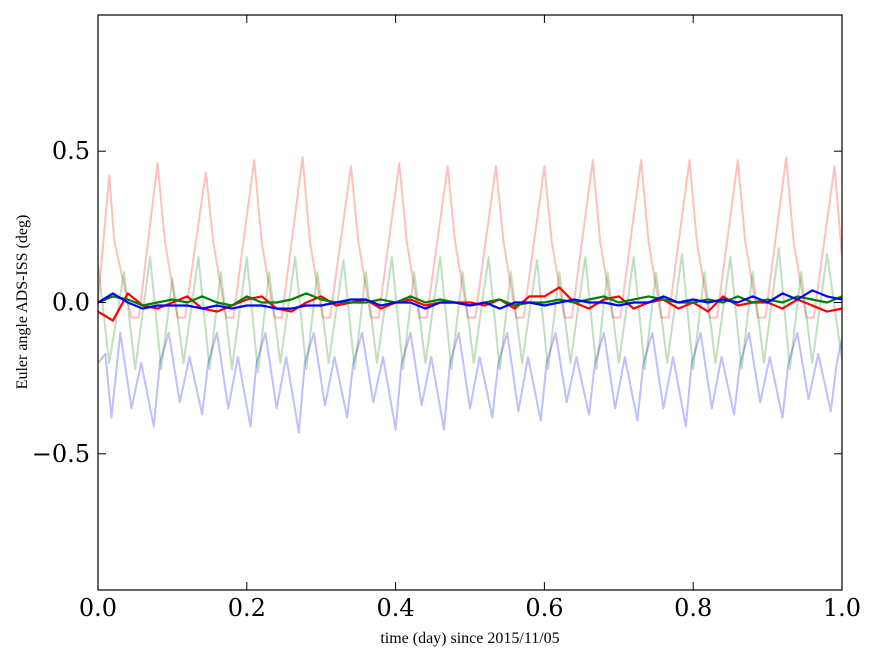 The image size is (875, 662). I want to click on x-tick-label-2: 0.4, so click(396, 608).